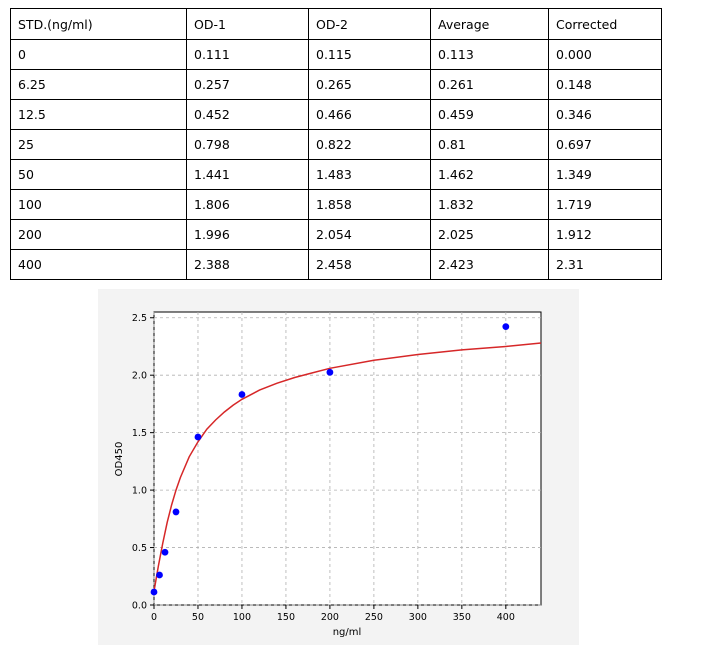 The width and height of the screenshot is (702, 645). I want to click on x-tick-label: 250, so click(374, 617).